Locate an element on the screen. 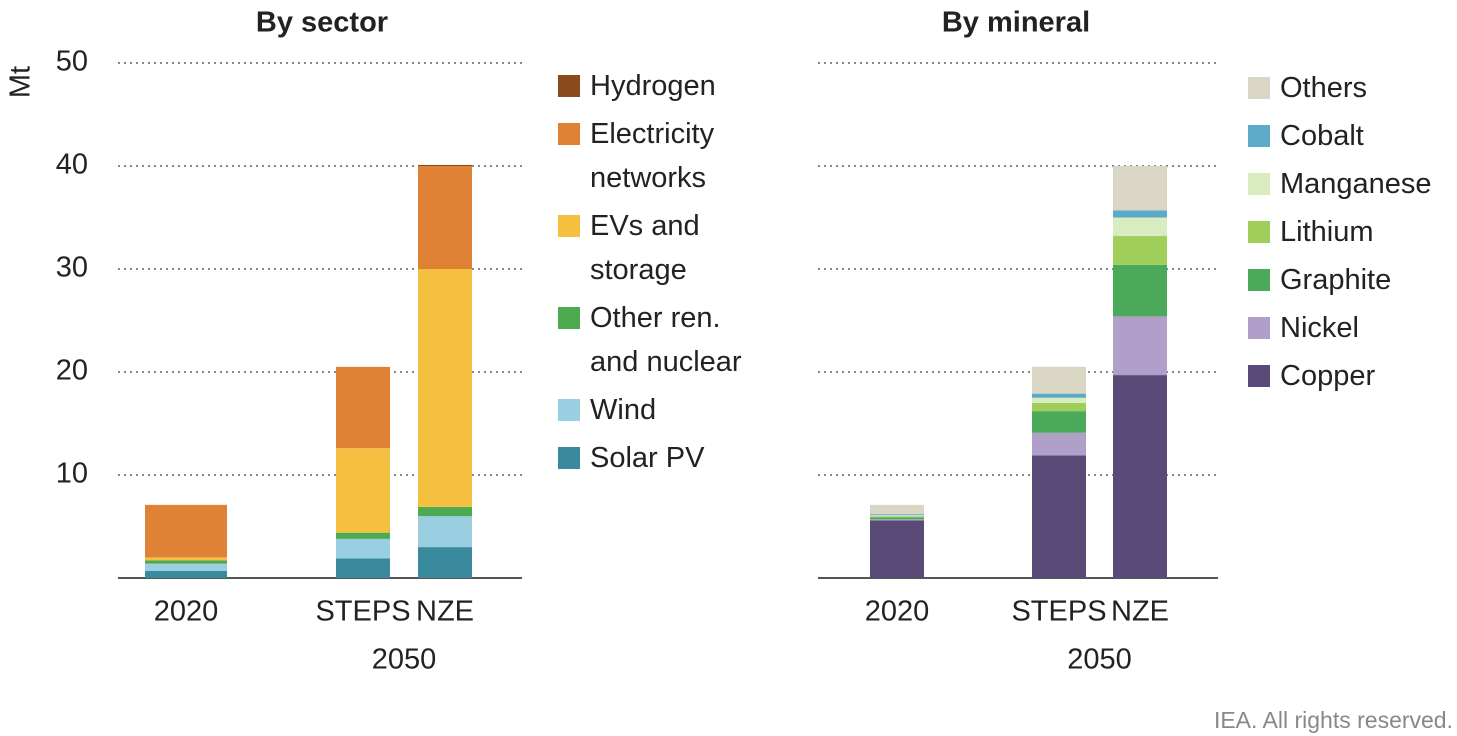  legend-item: Electricity networks is located at coordinates (650, 156).